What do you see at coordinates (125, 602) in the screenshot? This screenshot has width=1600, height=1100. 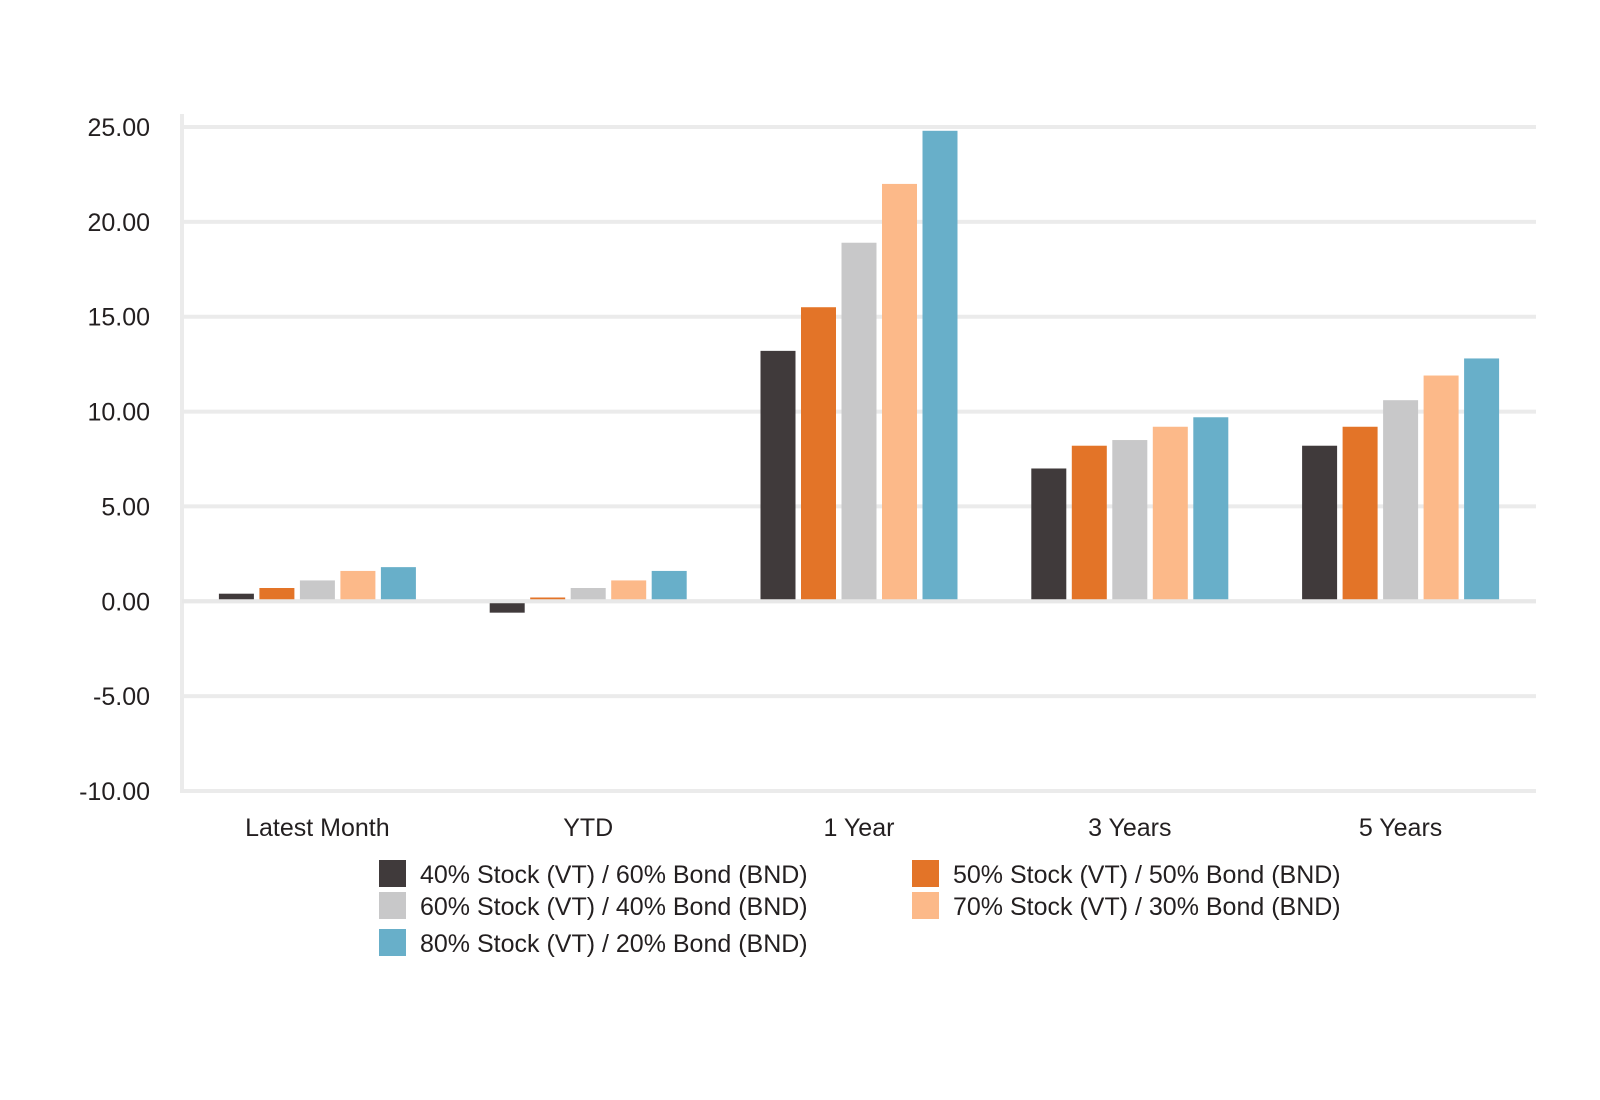 I see `y-tick-label: 0.00` at bounding box center [125, 602].